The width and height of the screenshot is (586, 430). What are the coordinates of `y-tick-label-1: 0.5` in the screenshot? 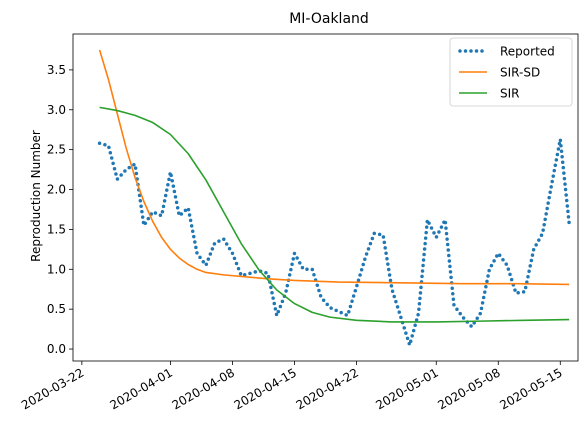 It's located at (56, 309).